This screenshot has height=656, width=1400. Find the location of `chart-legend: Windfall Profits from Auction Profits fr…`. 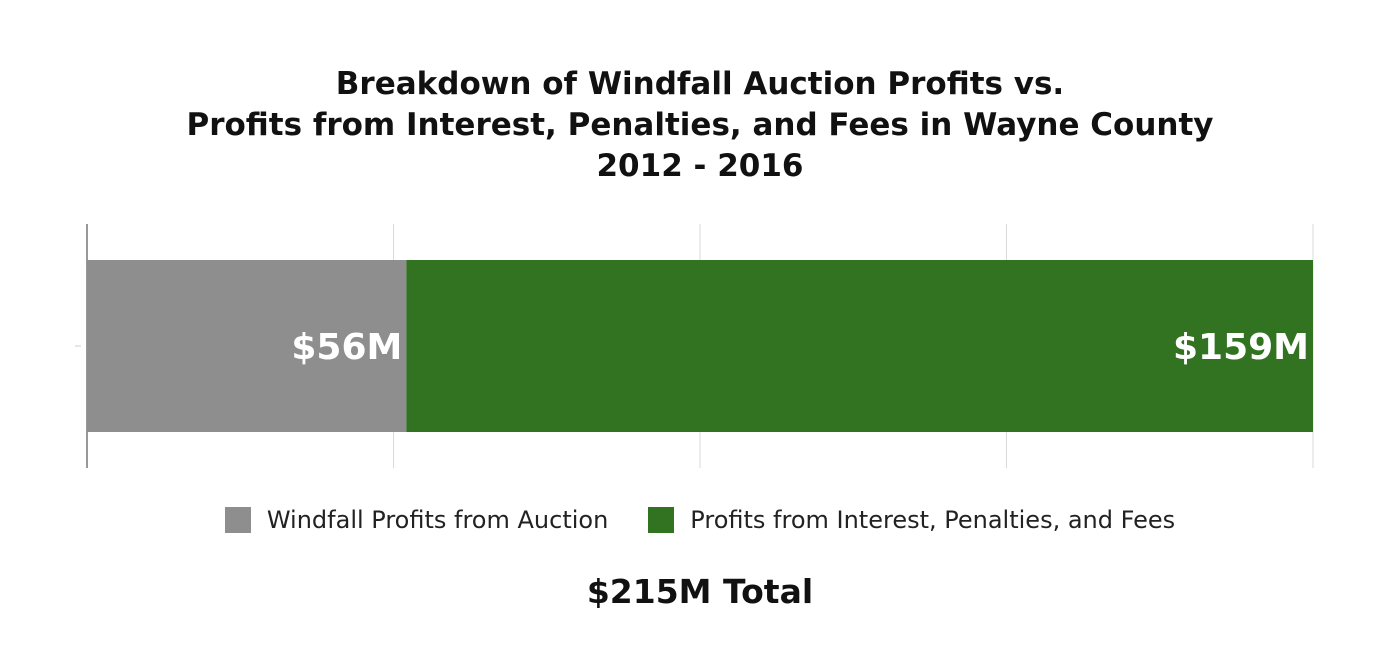

chart-legend: Windfall Profits from Auction Profits fr… is located at coordinates (700, 520).